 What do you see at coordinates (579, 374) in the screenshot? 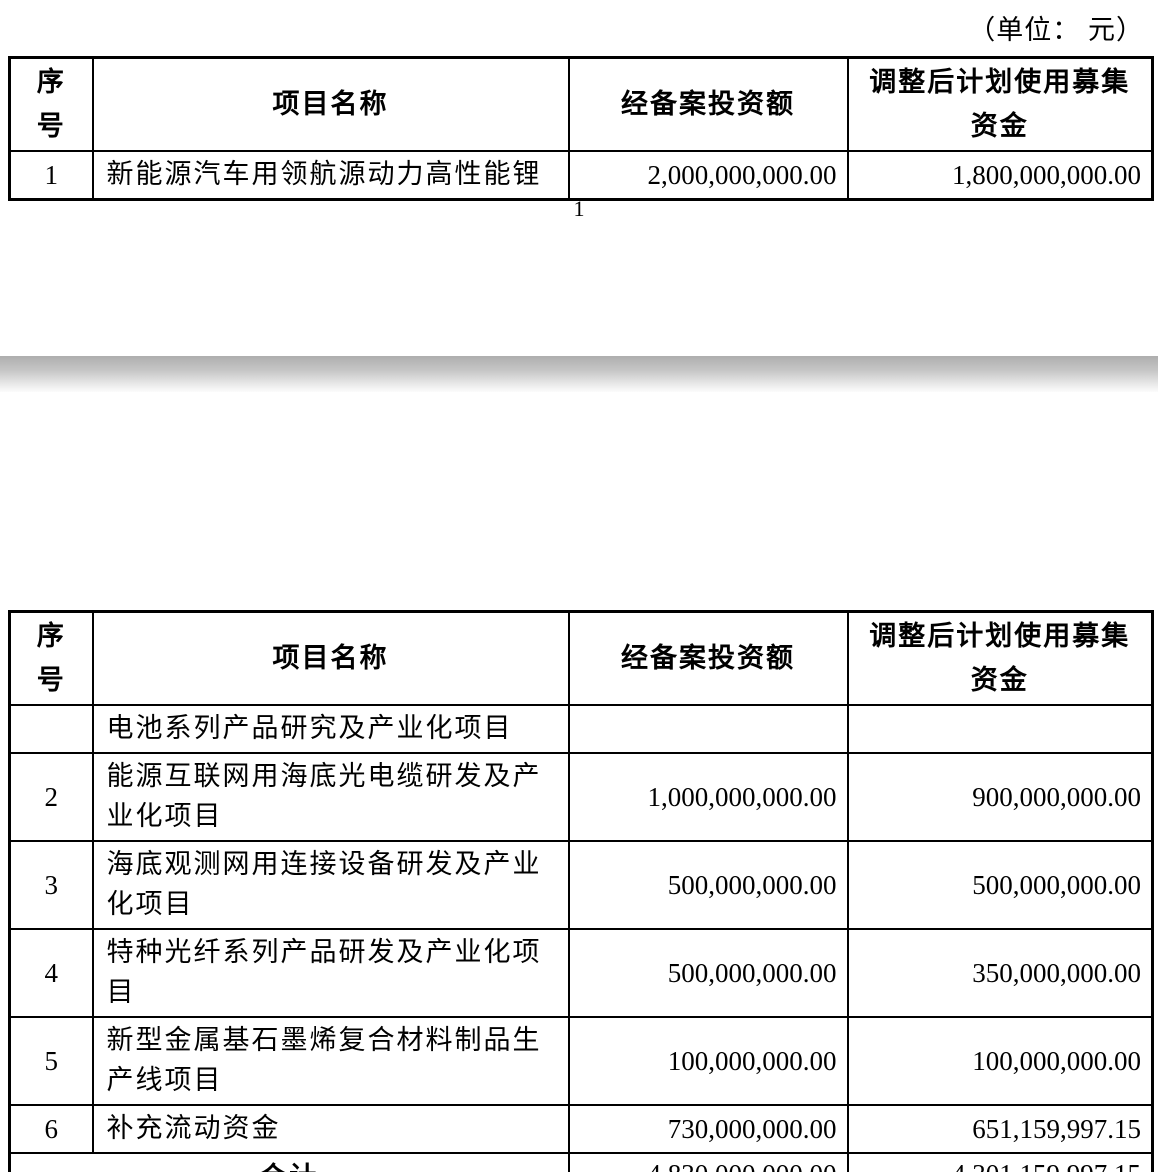
I see `page-separator-bar` at bounding box center [579, 374].